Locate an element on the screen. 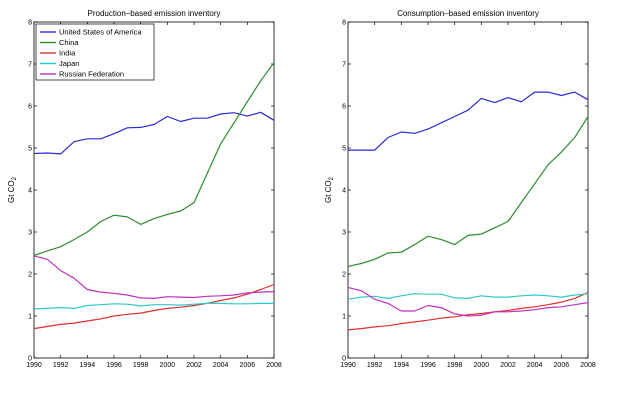 This screenshot has width=620, height=404. legend-label: Russian Federation is located at coordinates (91, 74).